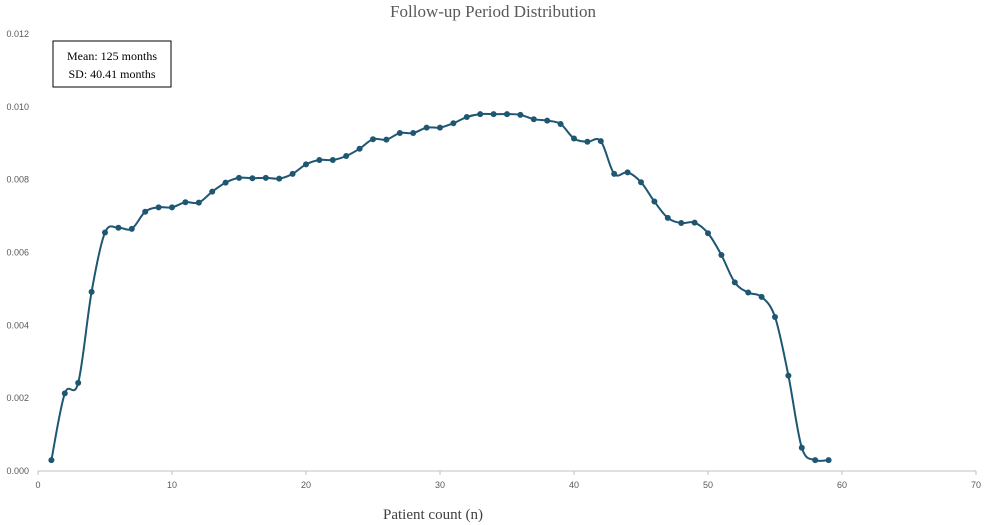 The image size is (986, 525). What do you see at coordinates (17, 253) in the screenshot?
I see `y-tick-label: 0.006` at bounding box center [17, 253].